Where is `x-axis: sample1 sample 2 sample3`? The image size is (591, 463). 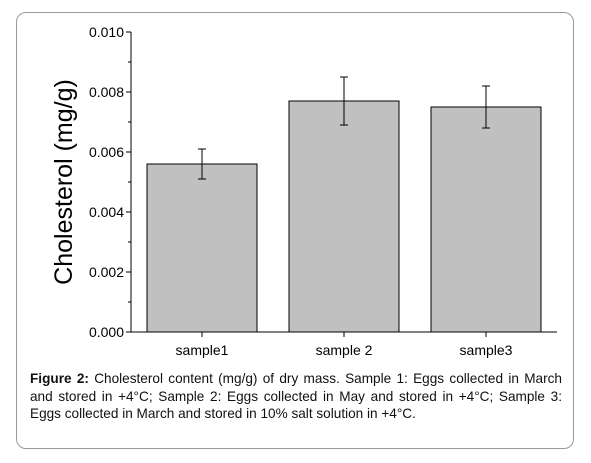 x-axis: sample1 sample 2 sample3 is located at coordinates (344, 344).